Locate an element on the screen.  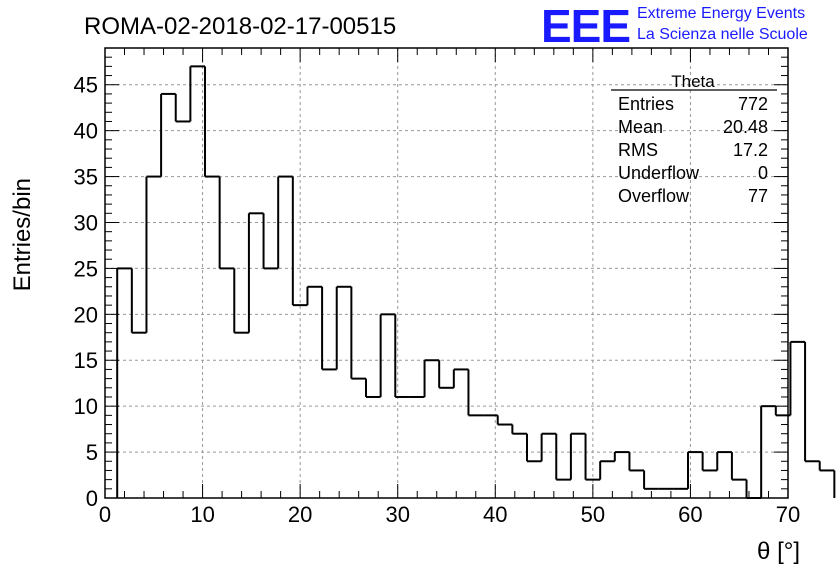
x-tick-label: 0 is located at coordinates (105, 514).